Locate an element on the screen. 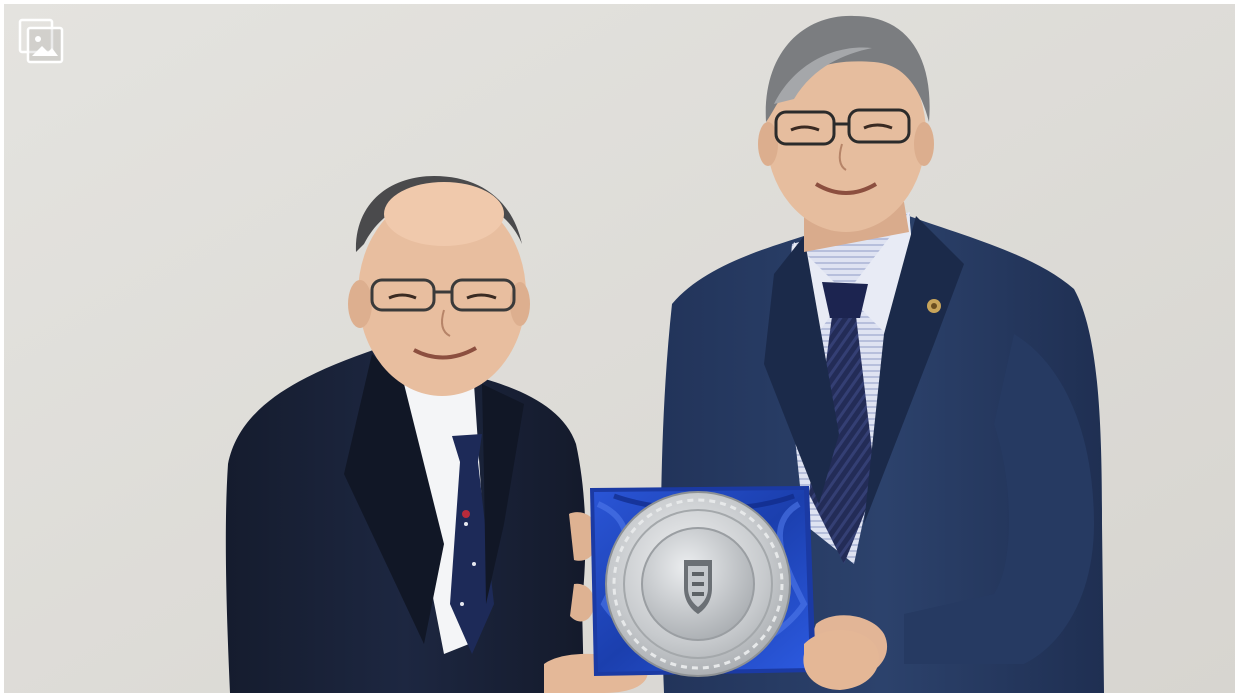 The width and height of the screenshot is (1239, 697). hand-right-man is located at coordinates (841, 659).